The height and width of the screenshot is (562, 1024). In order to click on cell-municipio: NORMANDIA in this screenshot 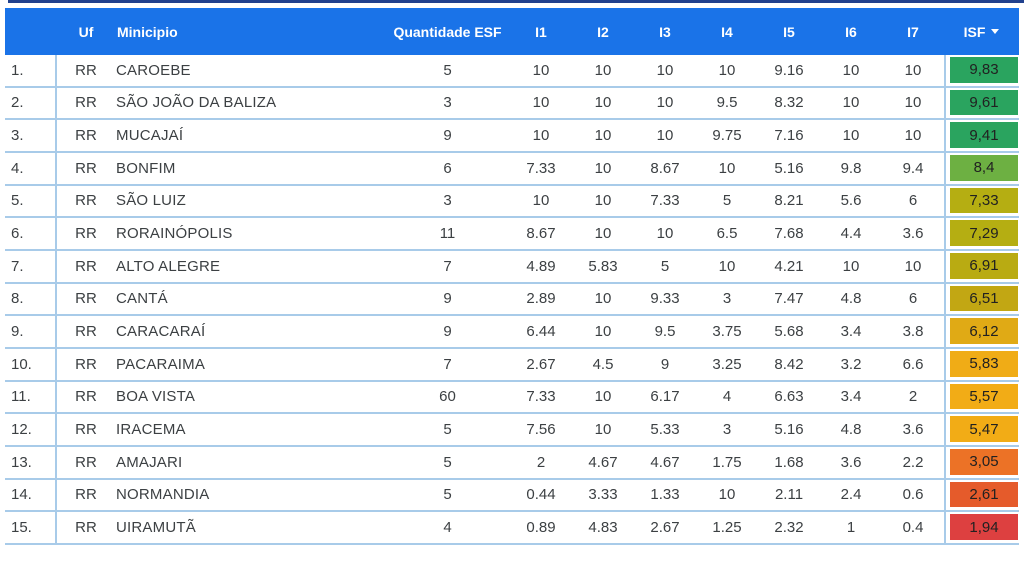, I will do `click(163, 495)`.